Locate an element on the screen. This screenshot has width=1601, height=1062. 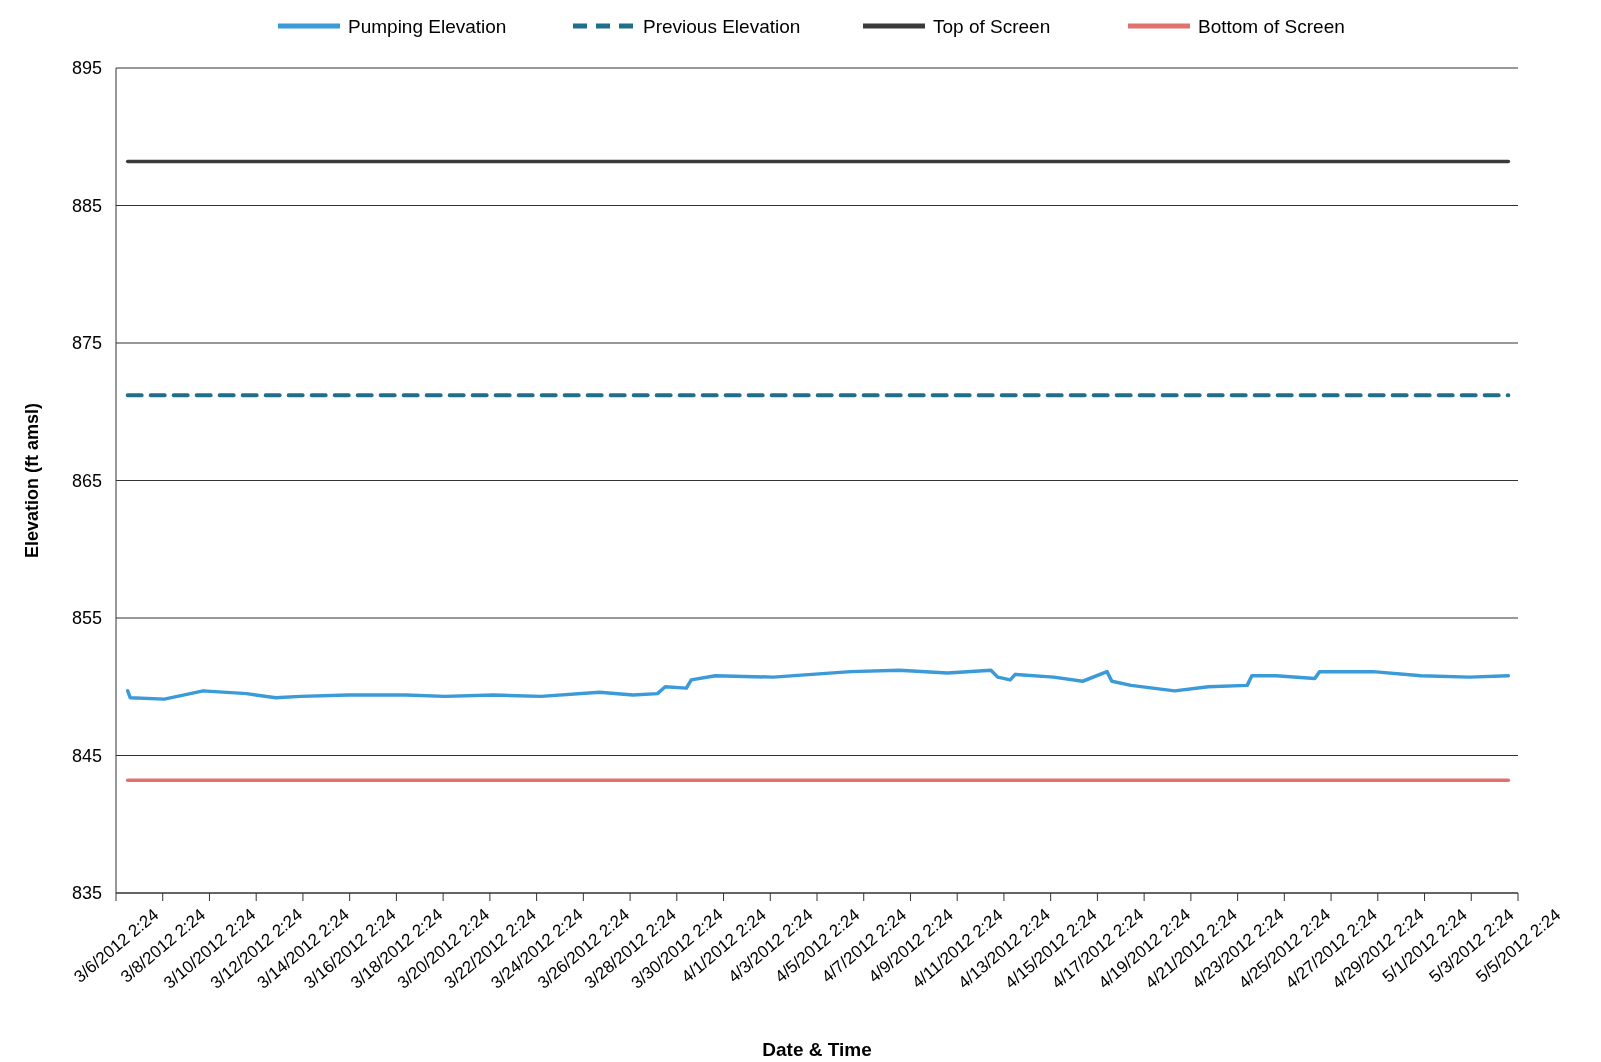
legend-label: Previous Elevation is located at coordinates (722, 26).